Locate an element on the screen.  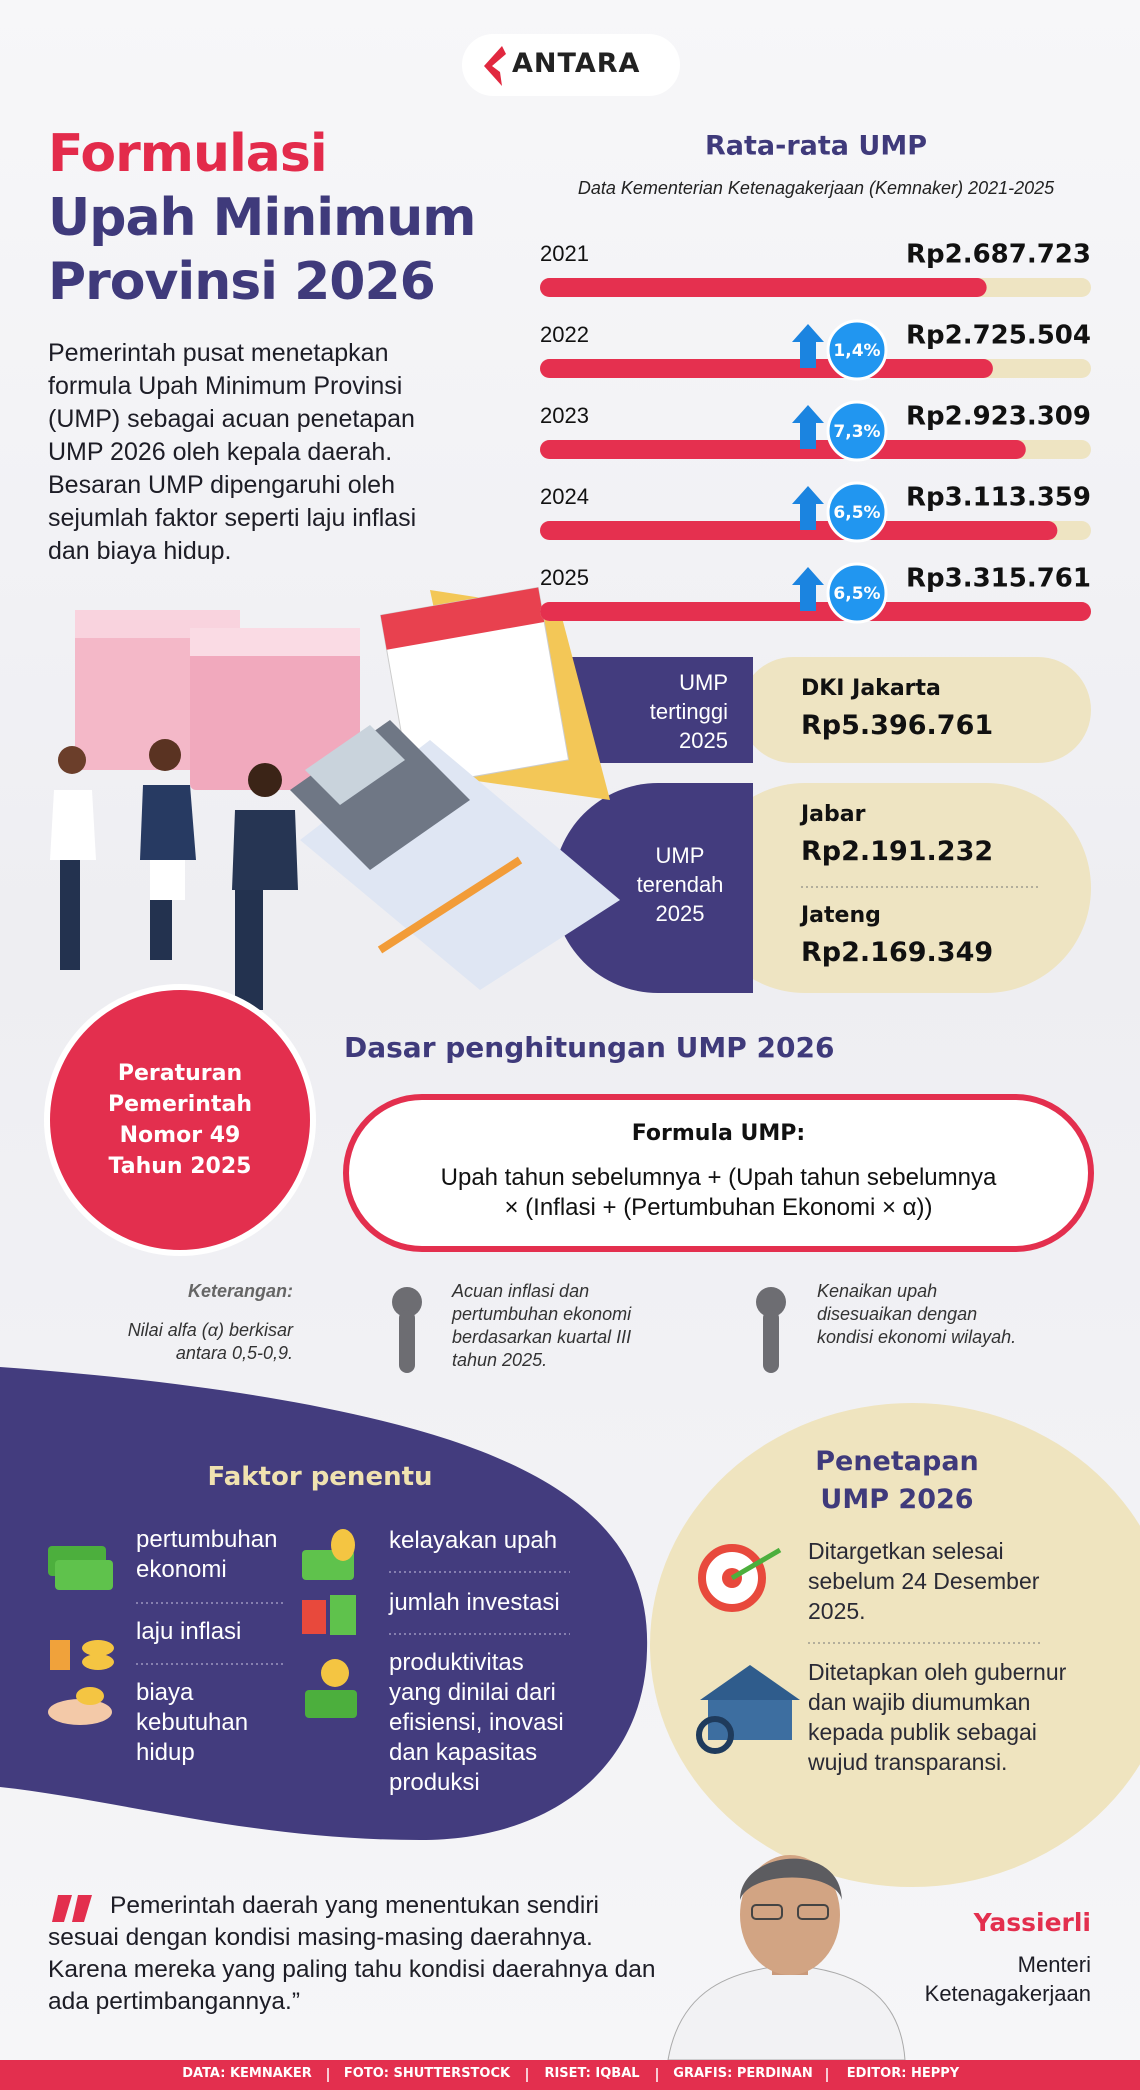
region: DKI Jakarta is located at coordinates (871, 688).